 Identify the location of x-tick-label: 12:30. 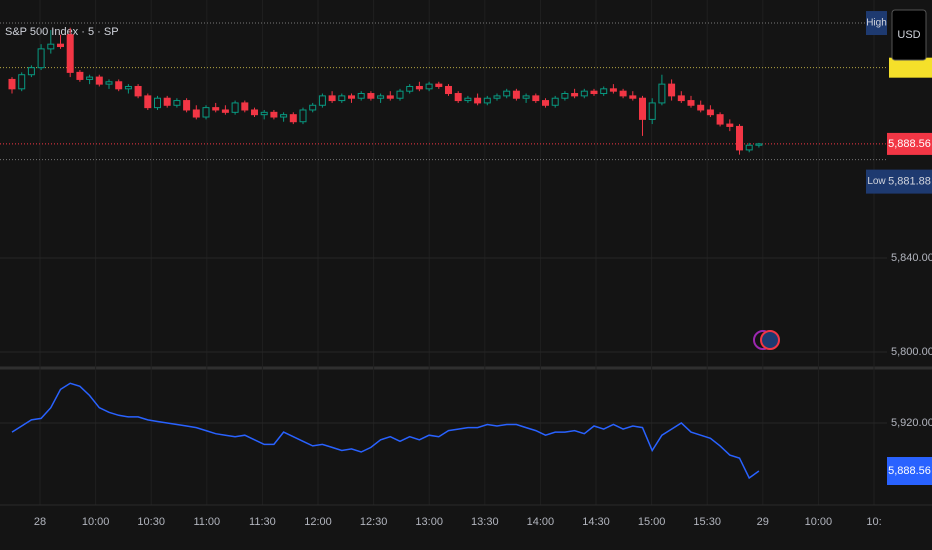
(374, 522).